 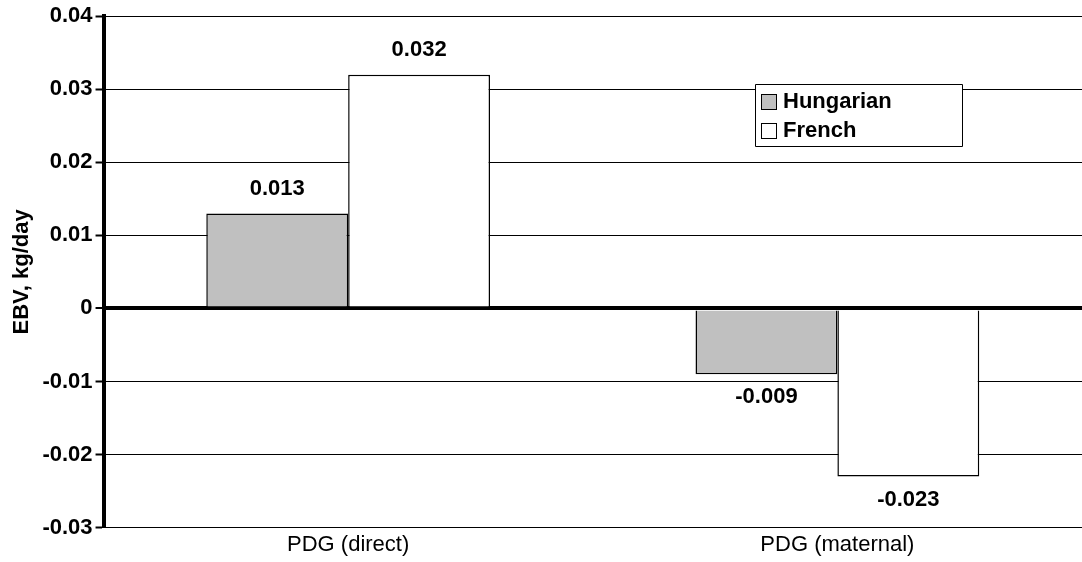 What do you see at coordinates (86, 307) in the screenshot?
I see `y-tick-label: 0` at bounding box center [86, 307].